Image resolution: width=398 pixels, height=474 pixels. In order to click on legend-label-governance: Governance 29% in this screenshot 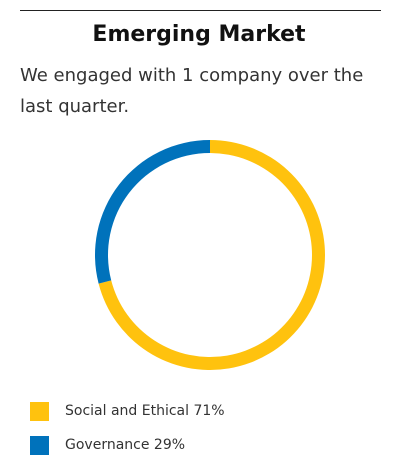, I will do `click(125, 444)`.